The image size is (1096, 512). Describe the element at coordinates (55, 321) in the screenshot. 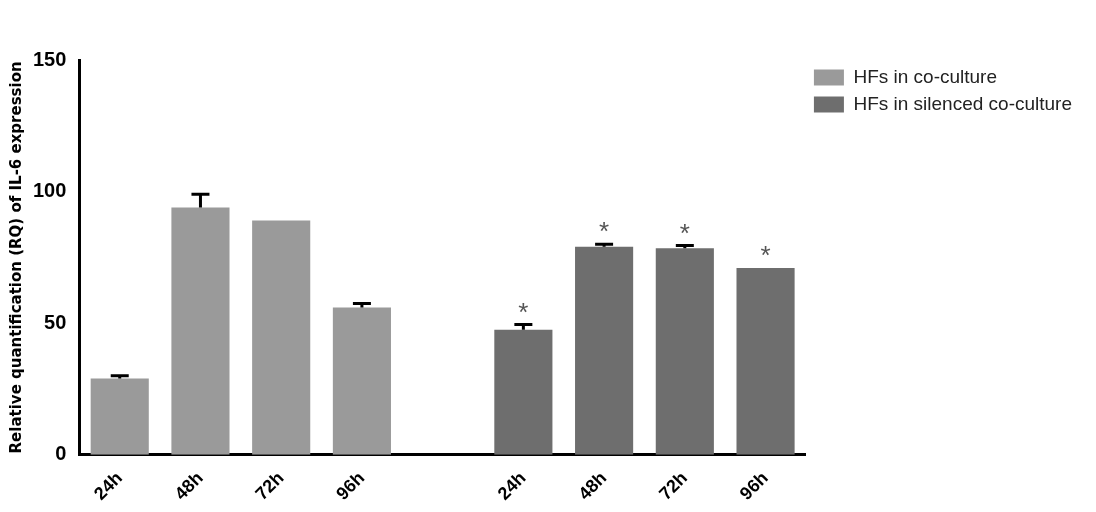

I see `y-tick-label: 50` at that location.